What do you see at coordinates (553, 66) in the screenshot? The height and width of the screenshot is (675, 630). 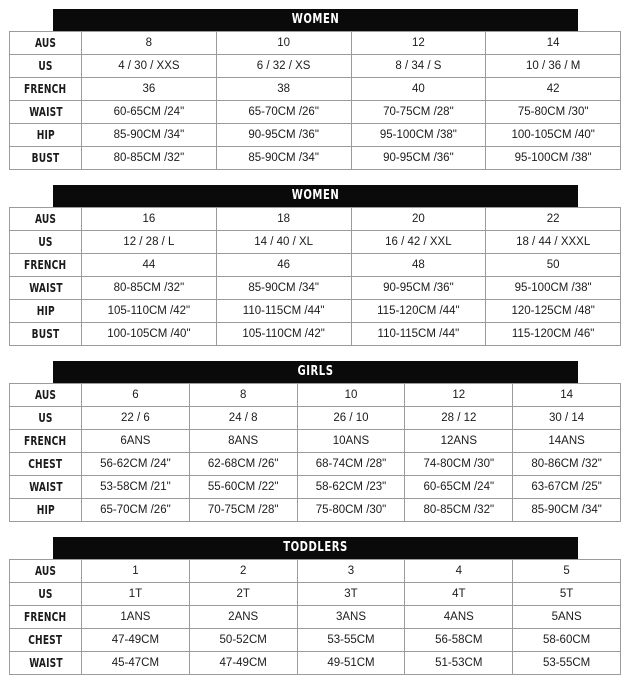 I see `size-cell-text: 10 / 36 / M` at bounding box center [553, 66].